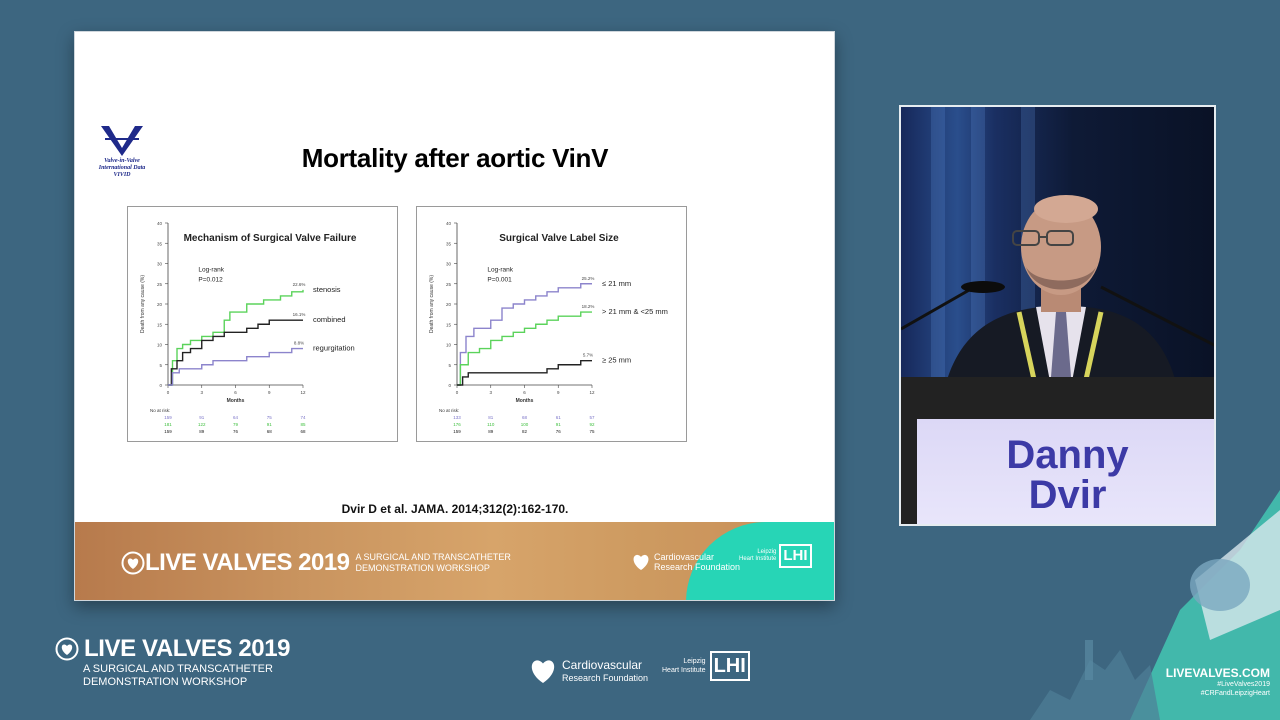  I want to click on speaker-video: Danny Dvir, so click(1057, 315).